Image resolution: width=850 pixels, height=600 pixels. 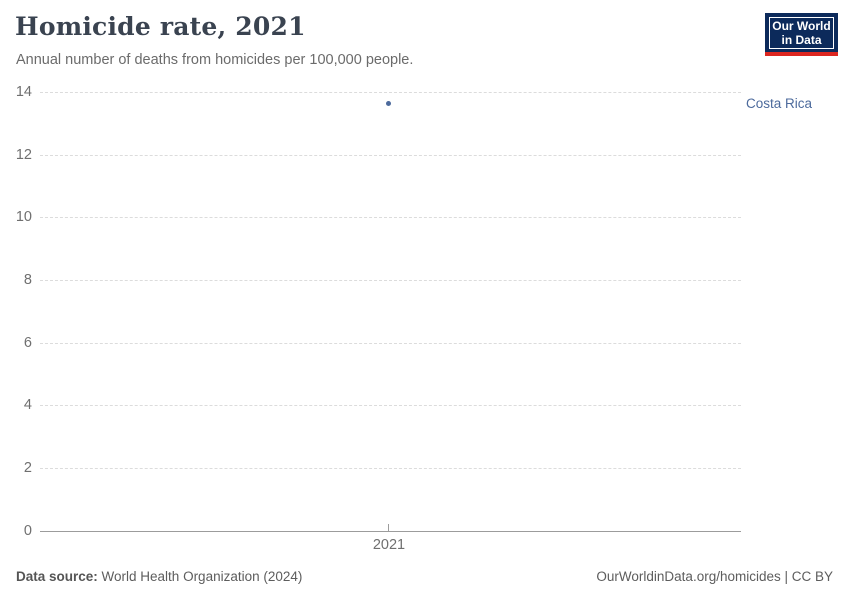 What do you see at coordinates (27, 343) in the screenshot?
I see `y-axis-tick-label: 6` at bounding box center [27, 343].